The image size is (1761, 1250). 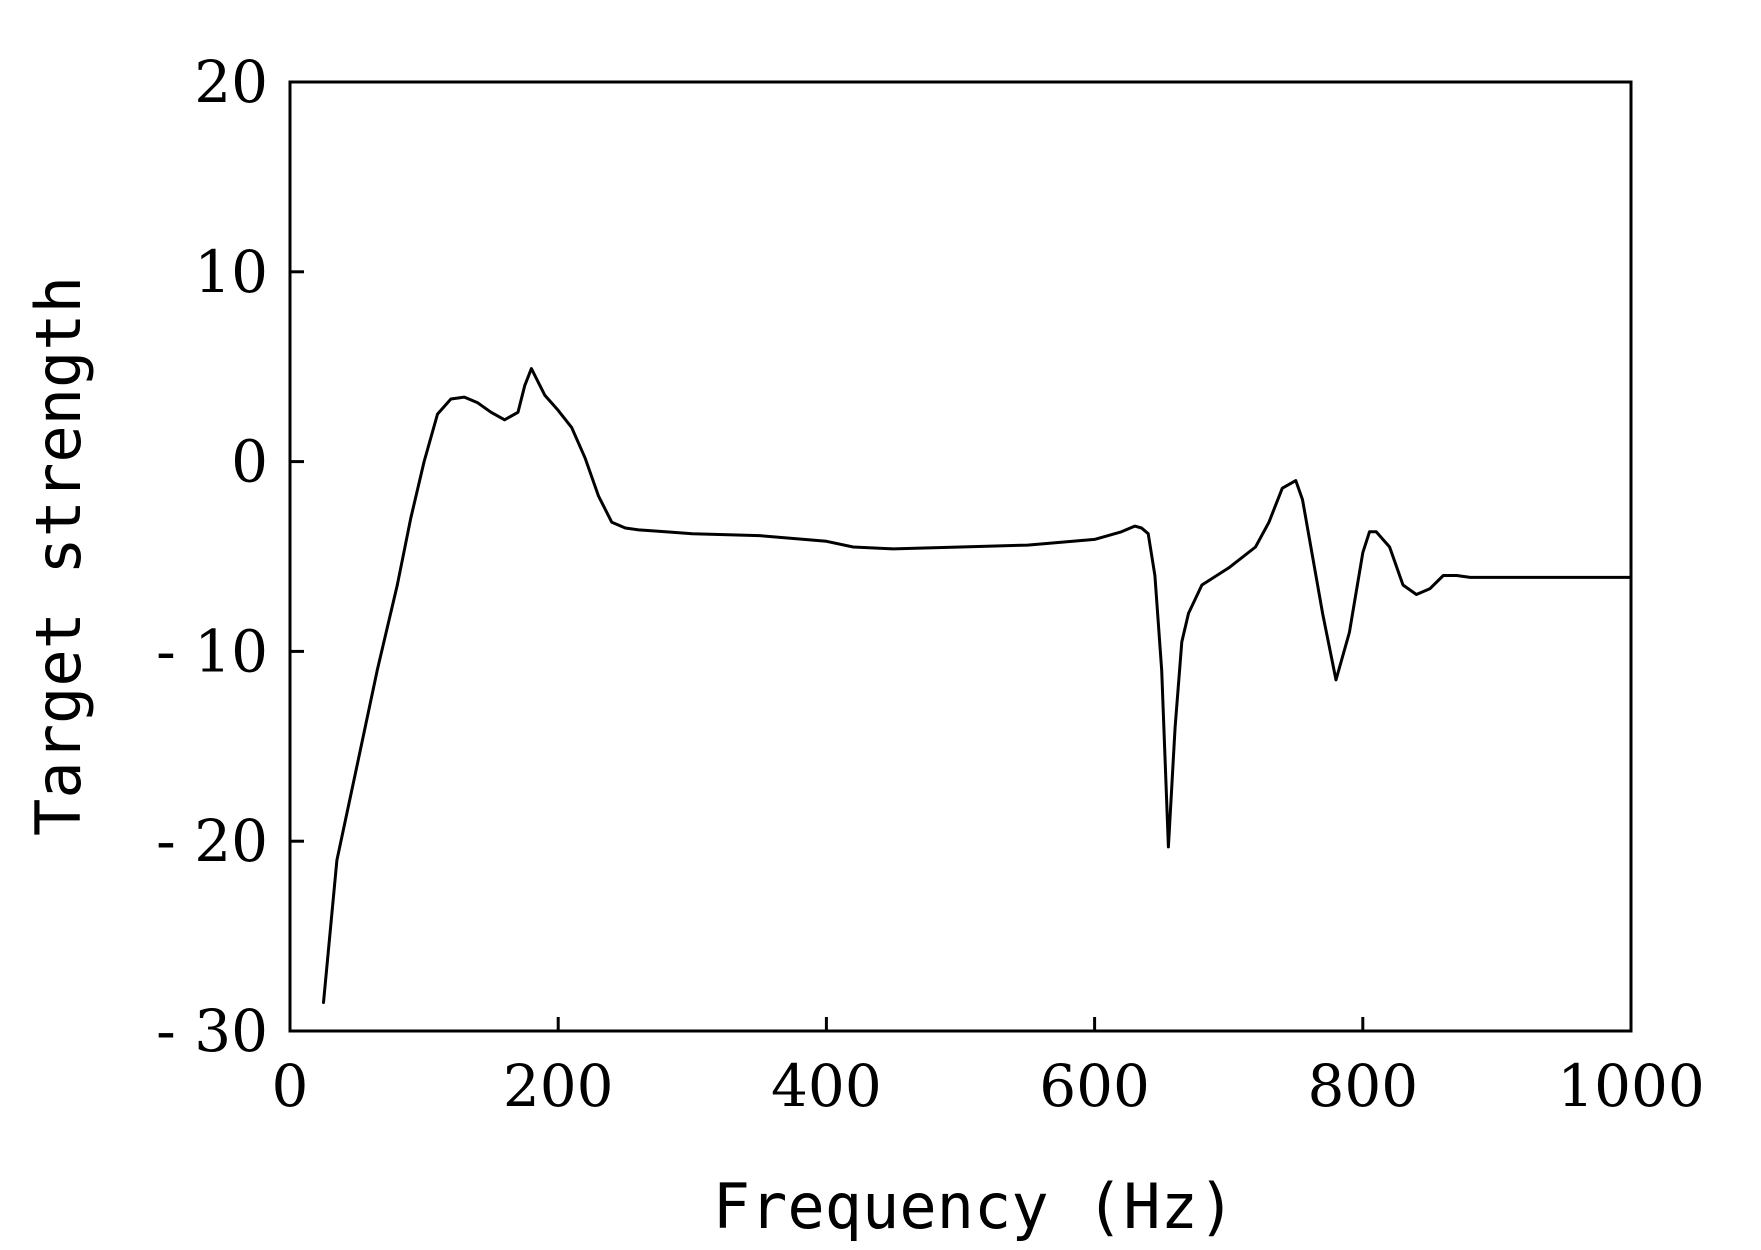 I want to click on x-tick-label: 800, so click(x=1362, y=1086).